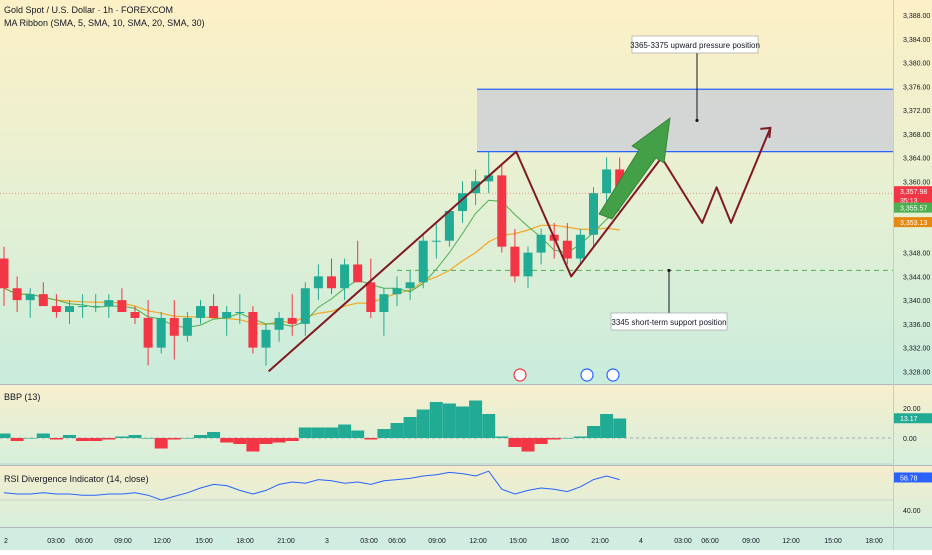 The width and height of the screenshot is (932, 555). What do you see at coordinates (327, 541) in the screenshot?
I see `time-label: 3` at bounding box center [327, 541].